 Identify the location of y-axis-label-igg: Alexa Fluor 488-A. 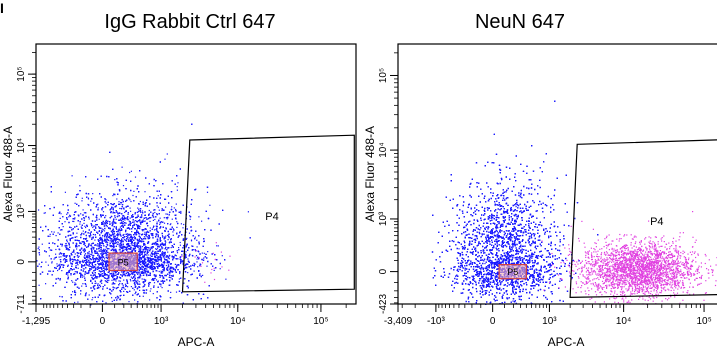
(8, 174).